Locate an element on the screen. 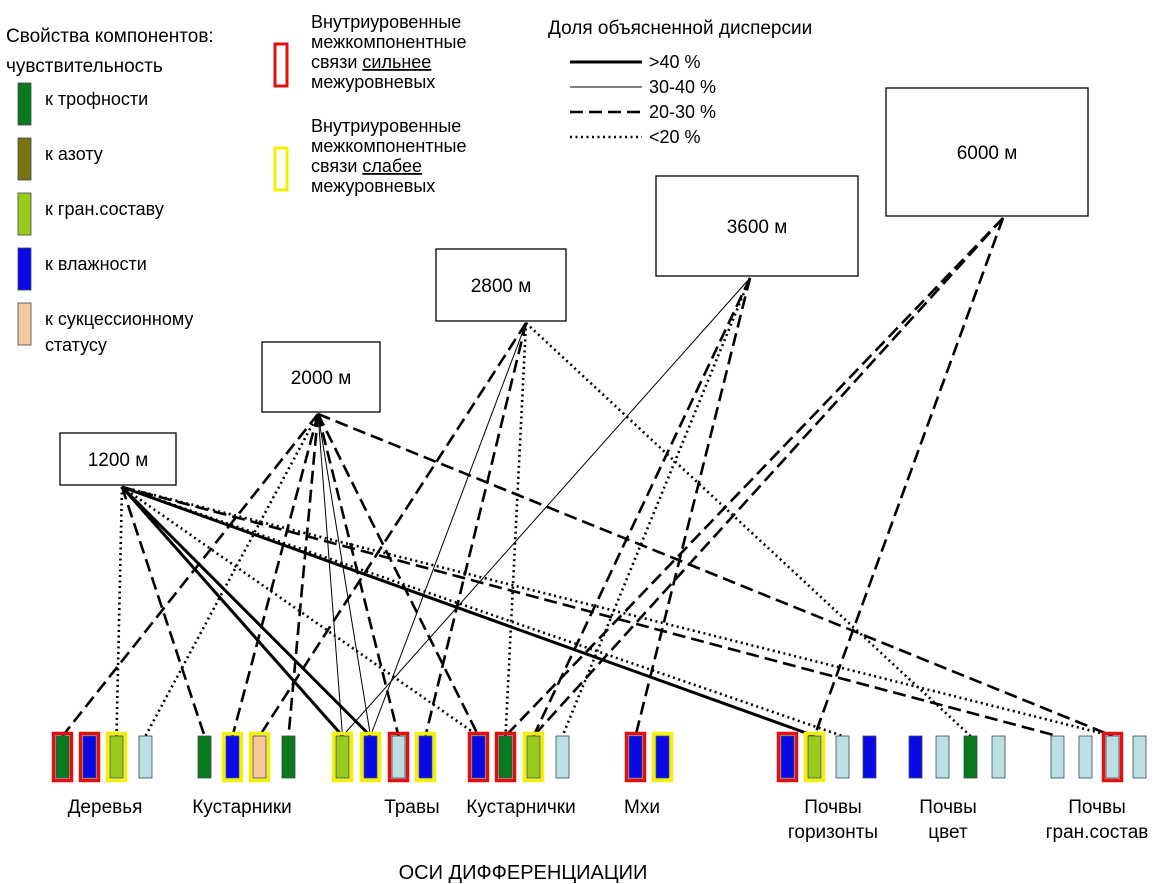  level-box-3600: 3600 м is located at coordinates (757, 226).